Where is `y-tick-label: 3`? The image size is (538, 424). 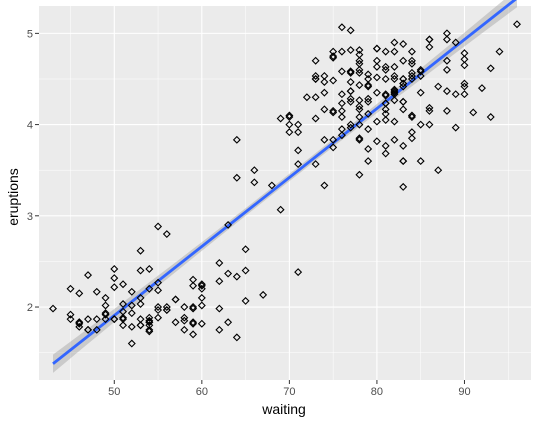 y-tick-label: 3 is located at coordinates (30, 217).